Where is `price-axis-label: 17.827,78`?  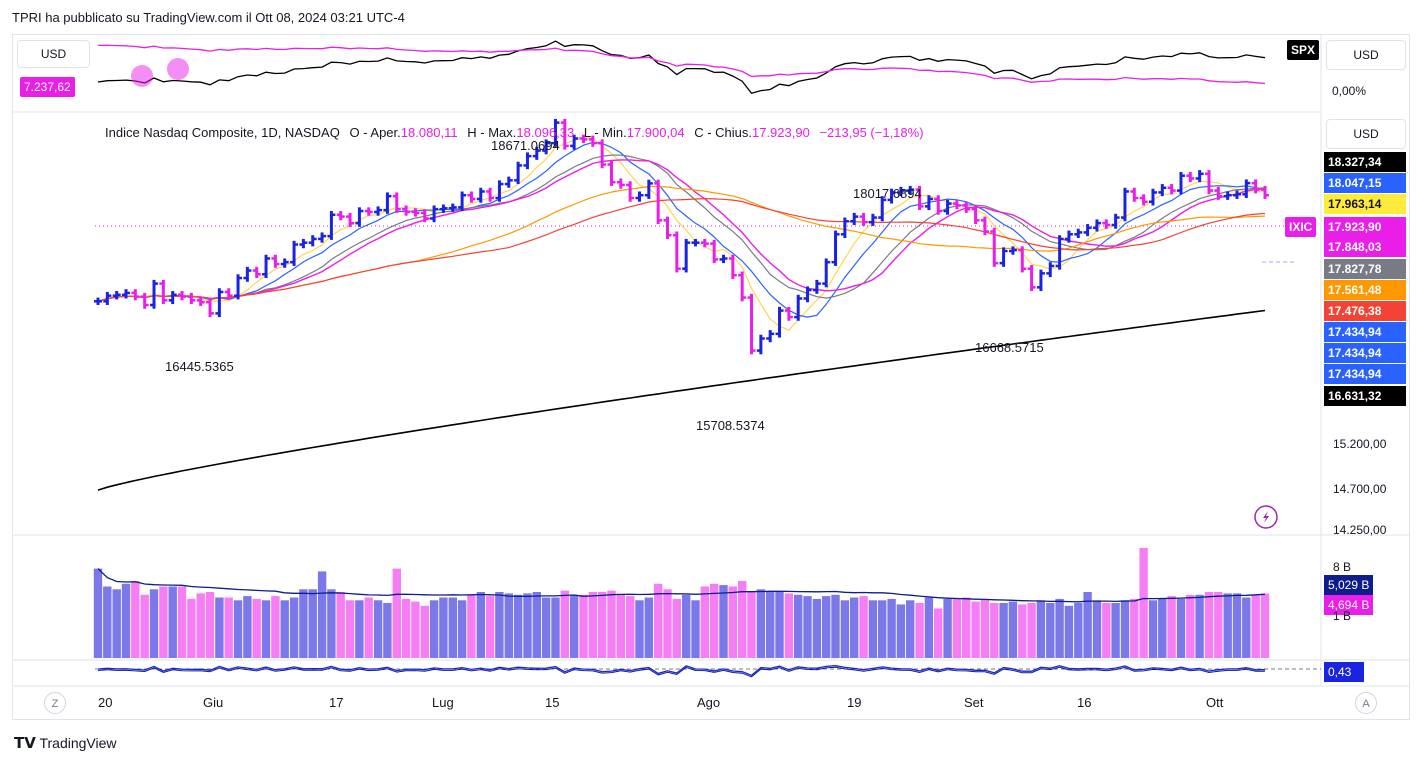 price-axis-label: 17.827,78 is located at coordinates (1365, 269).